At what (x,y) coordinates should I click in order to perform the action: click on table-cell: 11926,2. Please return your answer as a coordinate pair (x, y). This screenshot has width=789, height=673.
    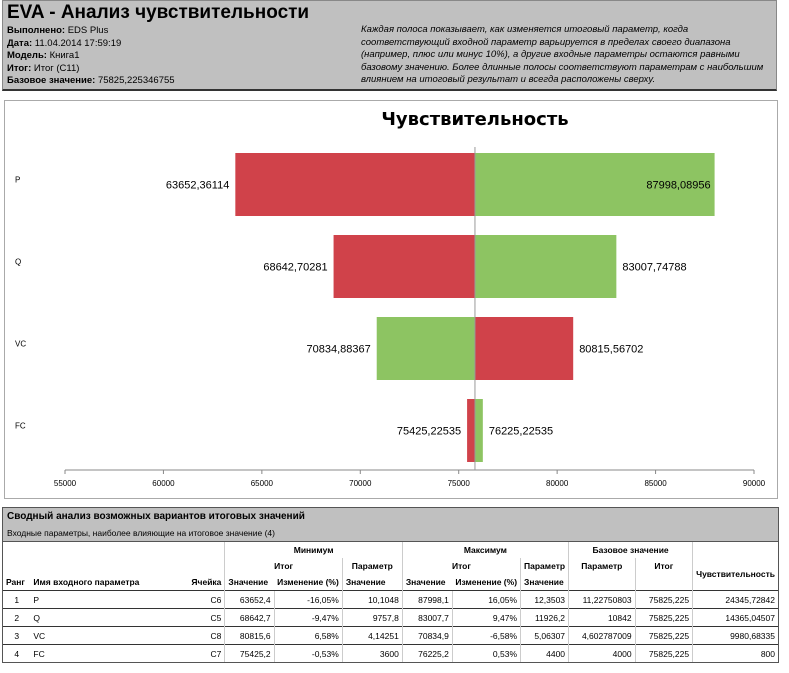
    Looking at the image, I should click on (544, 617).